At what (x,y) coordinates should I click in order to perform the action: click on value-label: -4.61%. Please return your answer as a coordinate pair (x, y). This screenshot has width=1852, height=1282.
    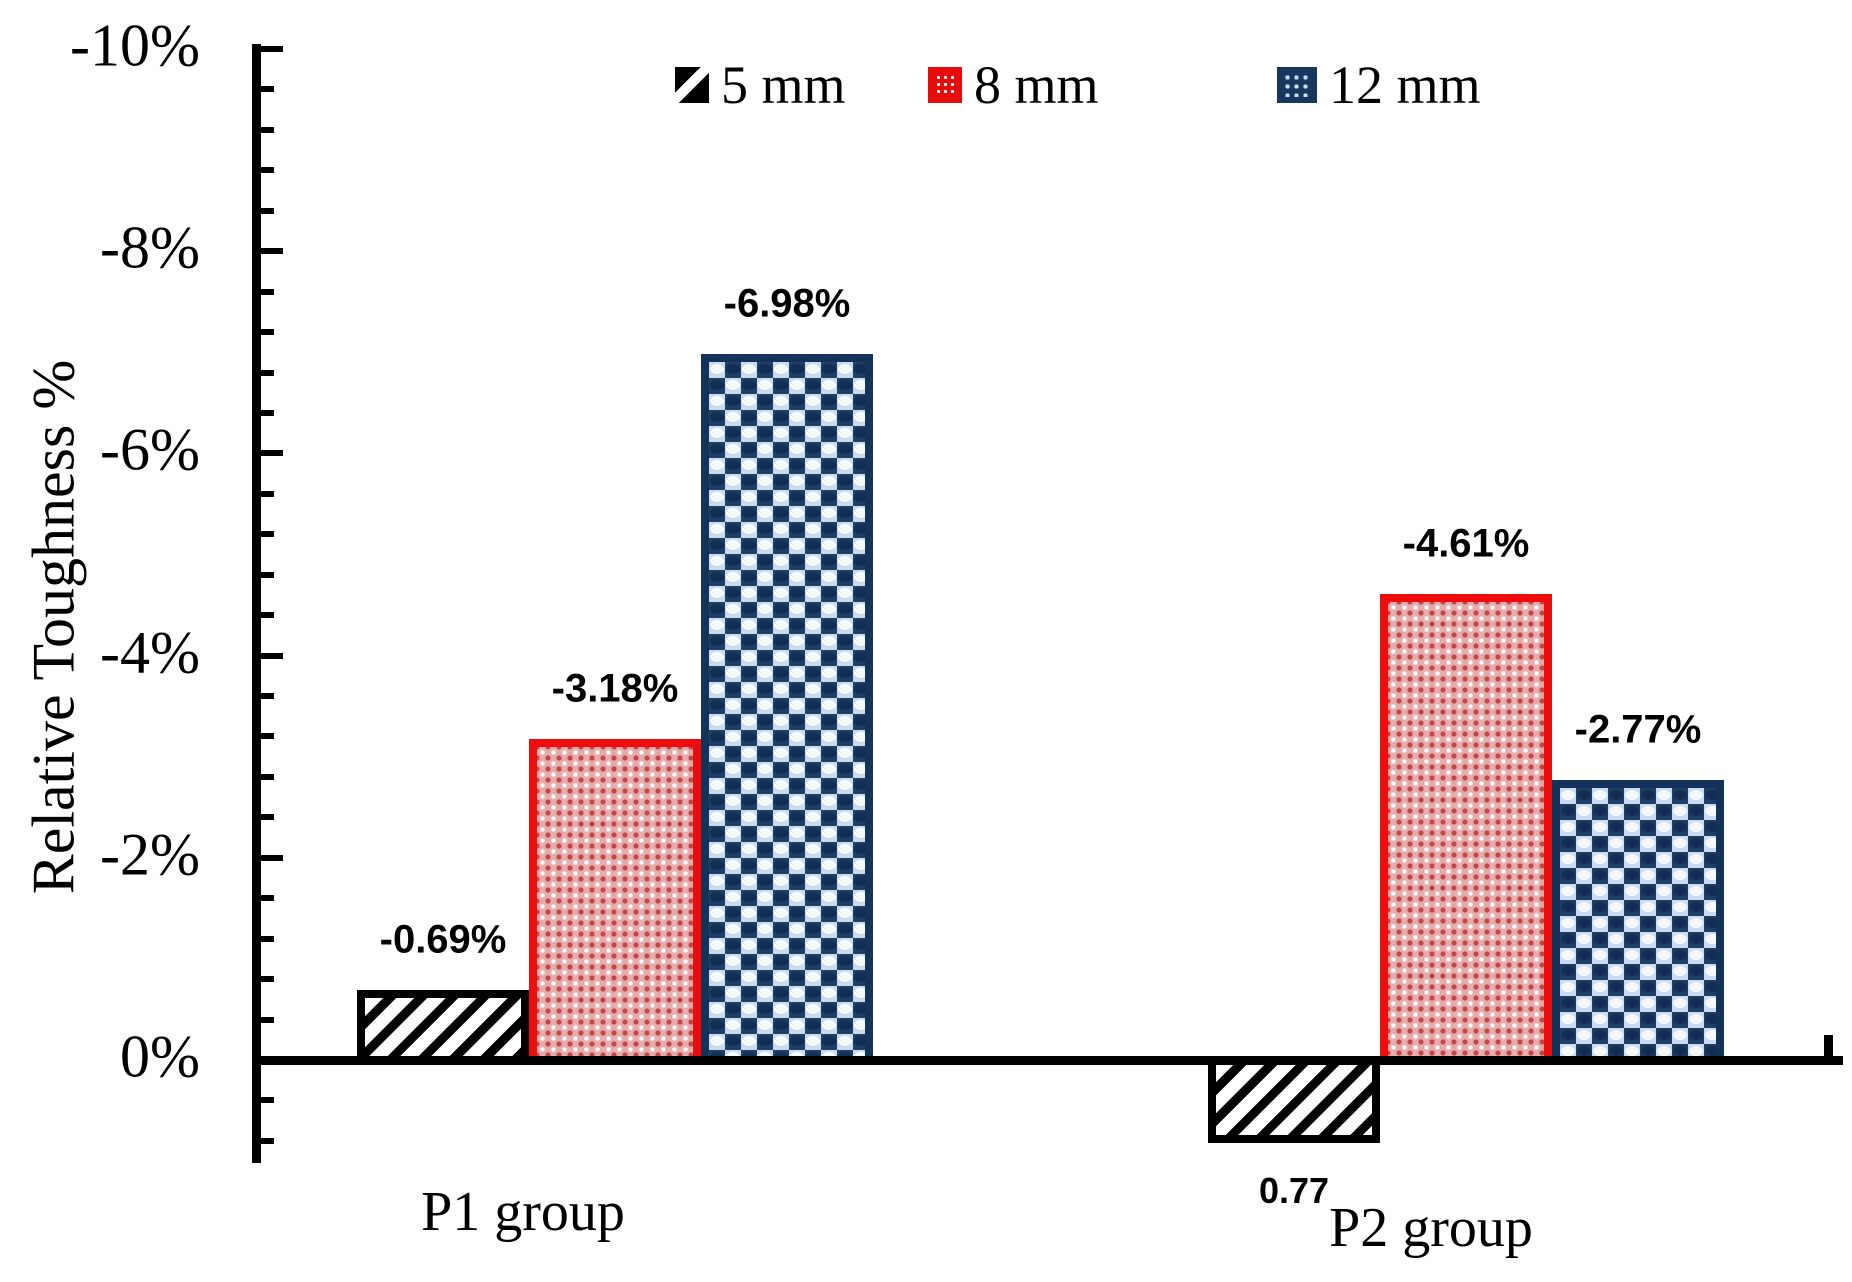
    Looking at the image, I should click on (1466, 543).